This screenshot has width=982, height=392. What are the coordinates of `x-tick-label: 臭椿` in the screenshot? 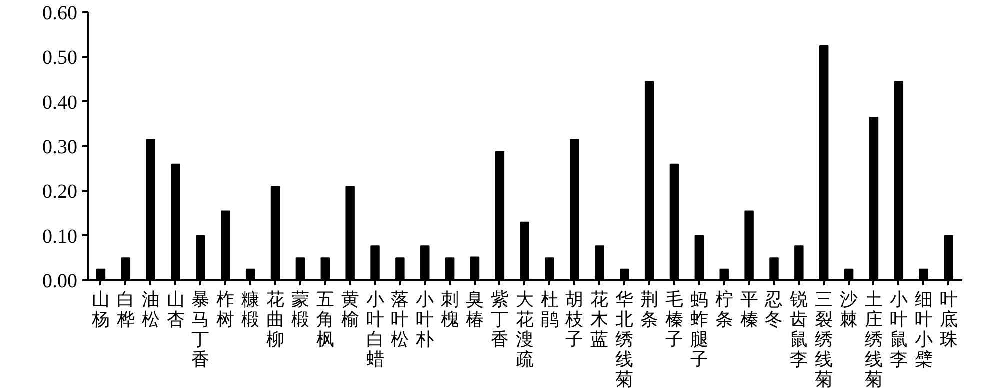 It's located at (475, 310).